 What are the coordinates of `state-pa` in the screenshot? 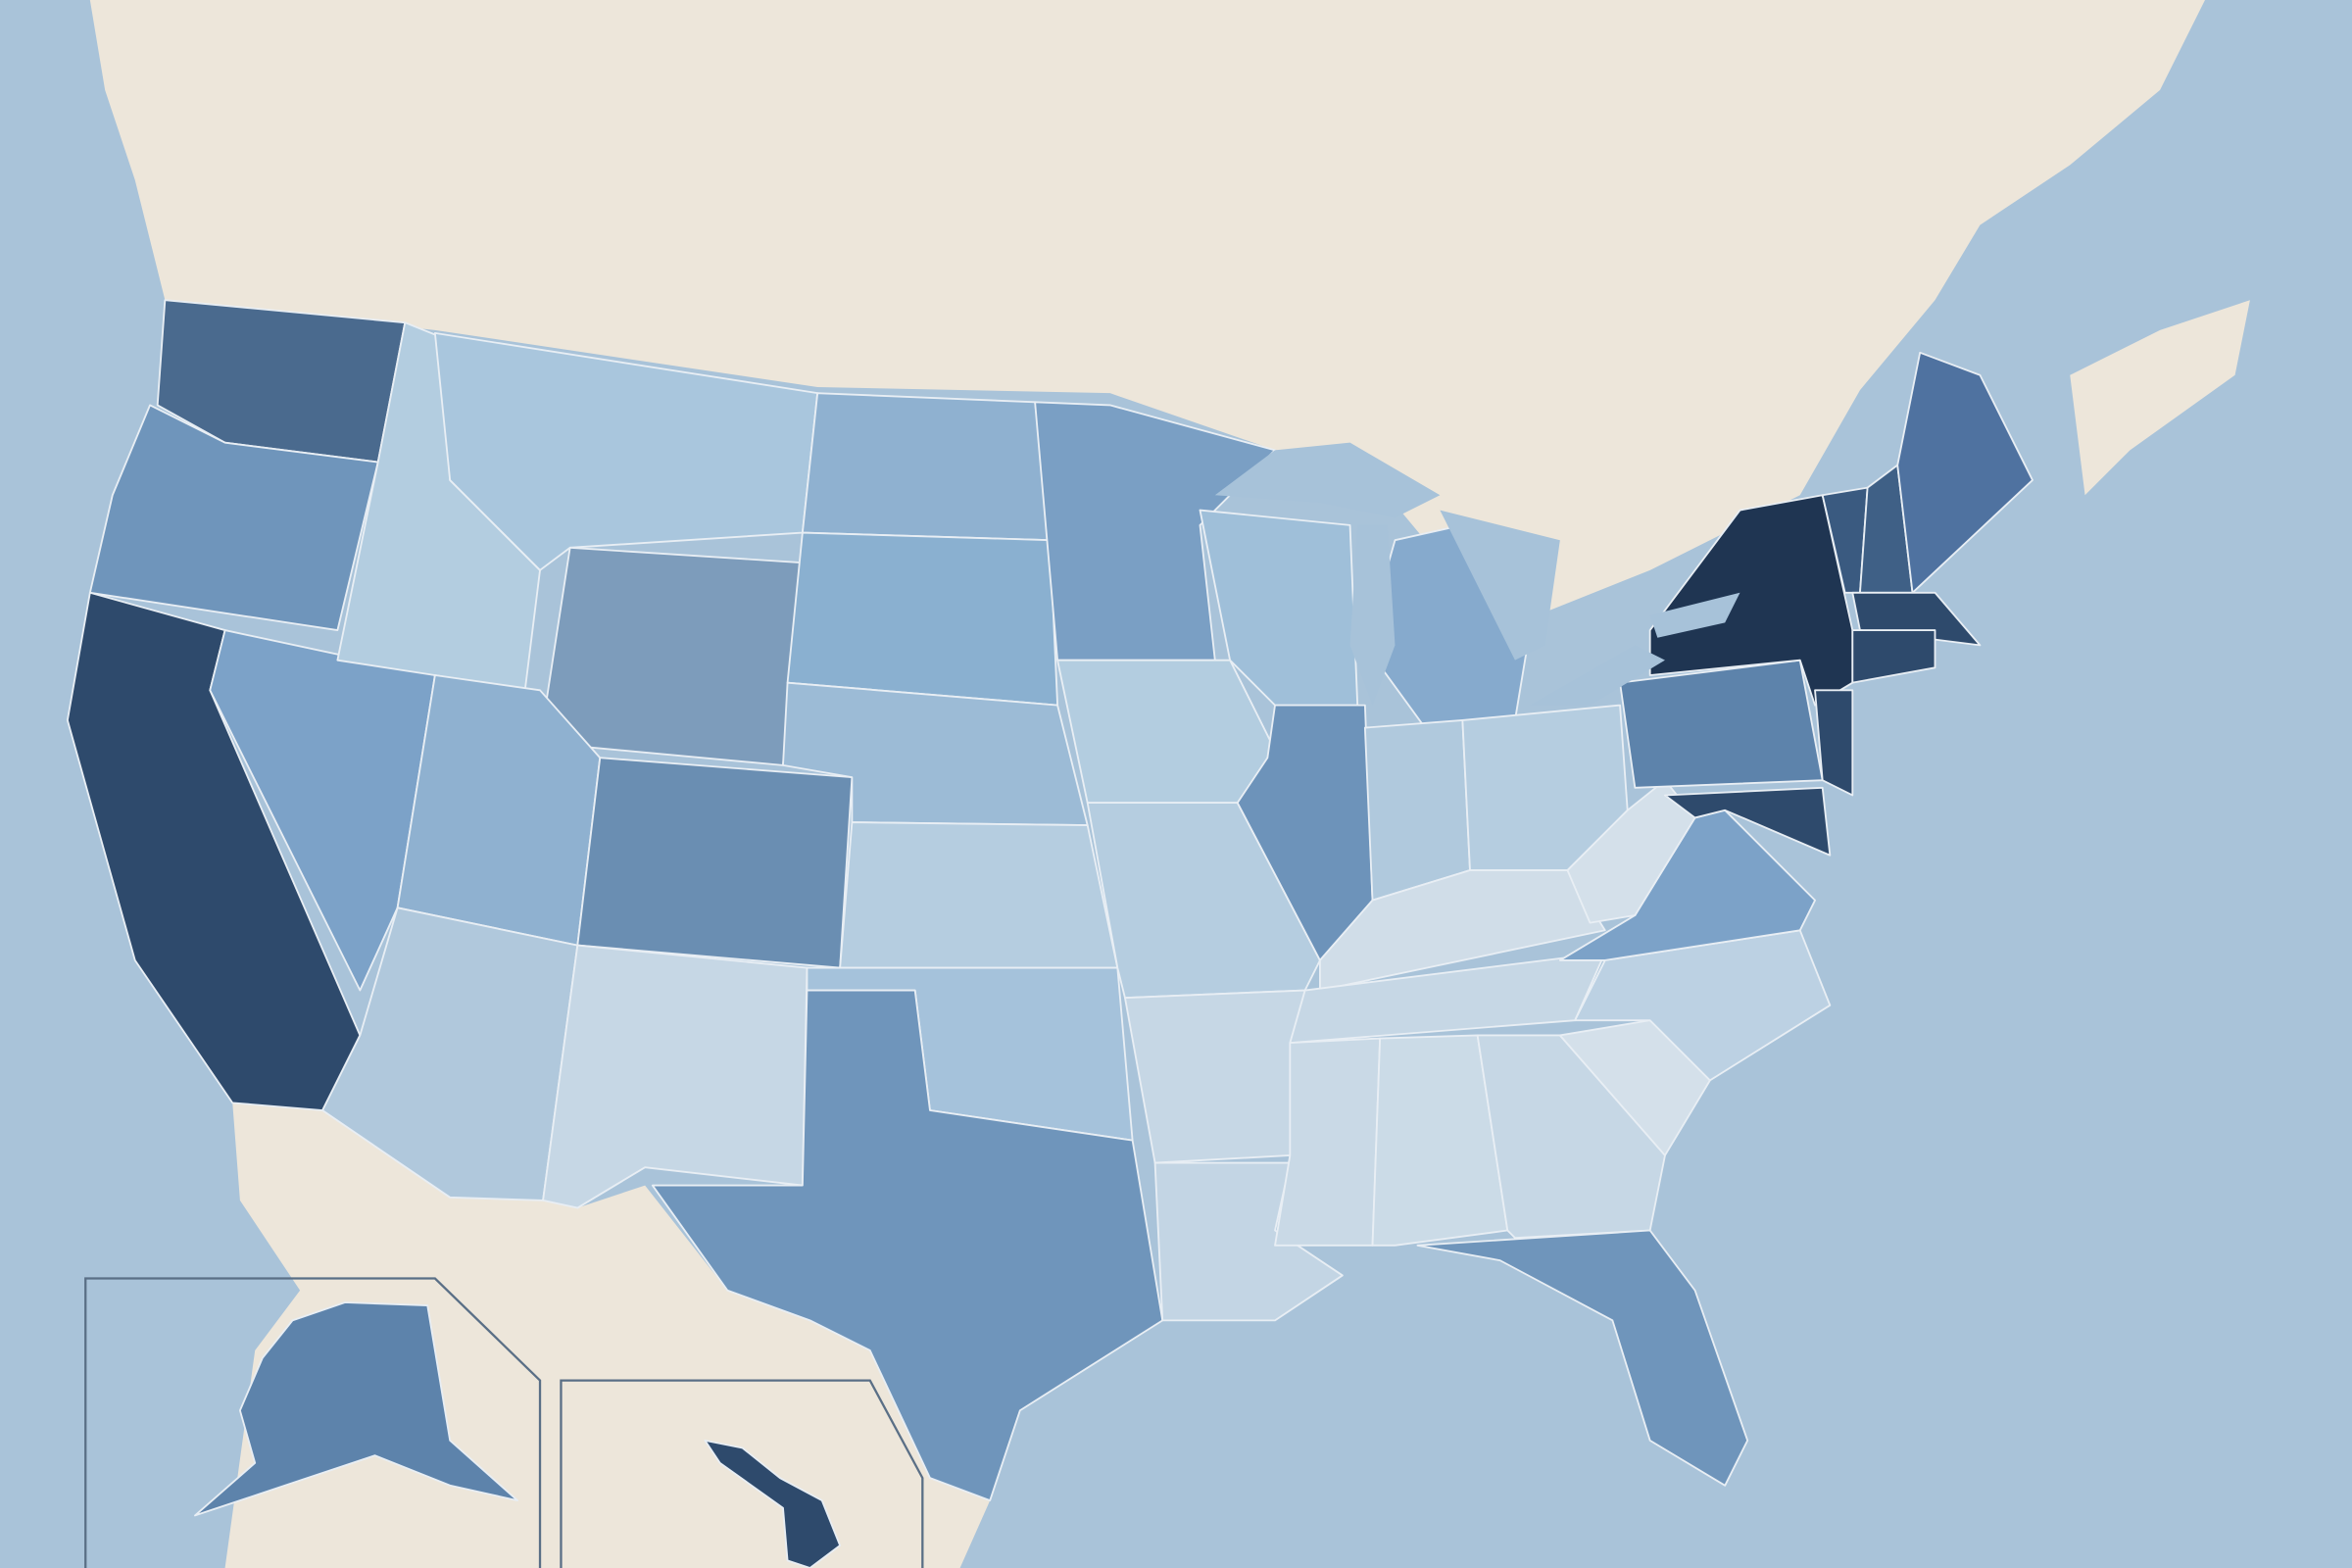 It's located at (1721, 724).